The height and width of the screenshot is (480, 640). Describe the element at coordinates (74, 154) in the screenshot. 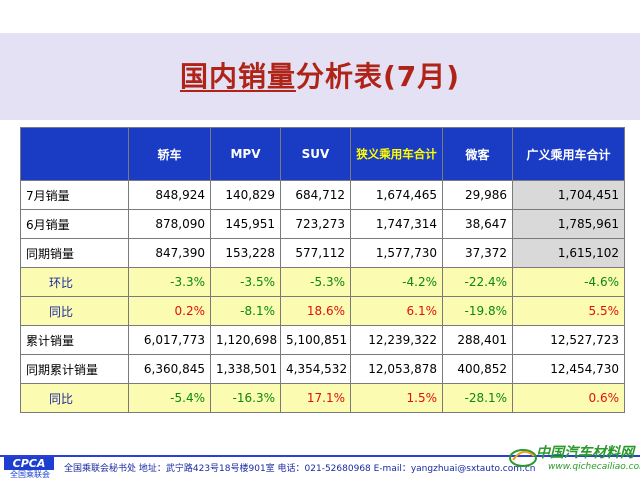

I see `header-cell` at that location.